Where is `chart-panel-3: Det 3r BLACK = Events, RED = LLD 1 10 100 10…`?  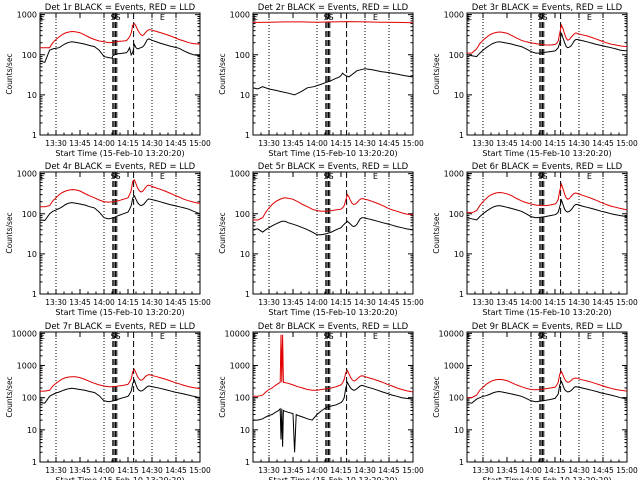 chart-panel-3: Det 3r BLACK = Events, RED = LLD 1 10 100 10… is located at coordinates (535, 80).